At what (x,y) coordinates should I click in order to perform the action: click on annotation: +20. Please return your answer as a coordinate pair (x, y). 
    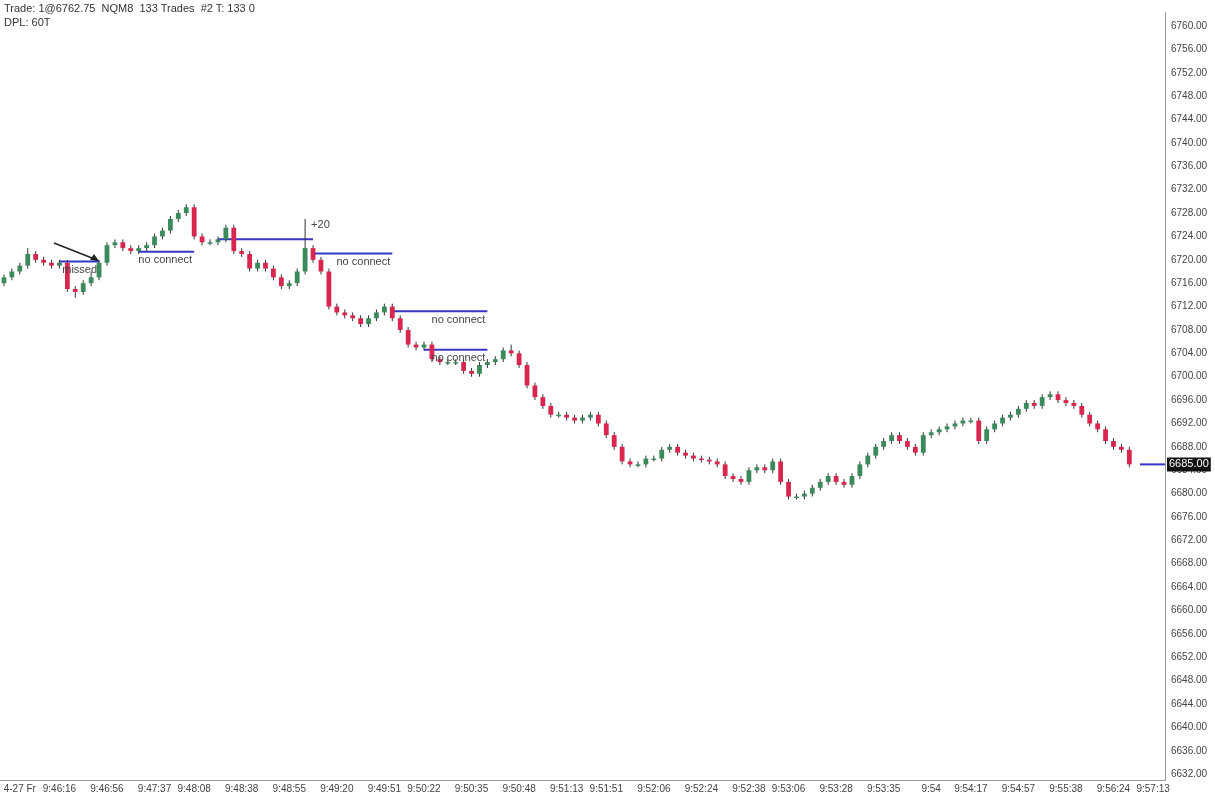
    Looking at the image, I should click on (320, 223).